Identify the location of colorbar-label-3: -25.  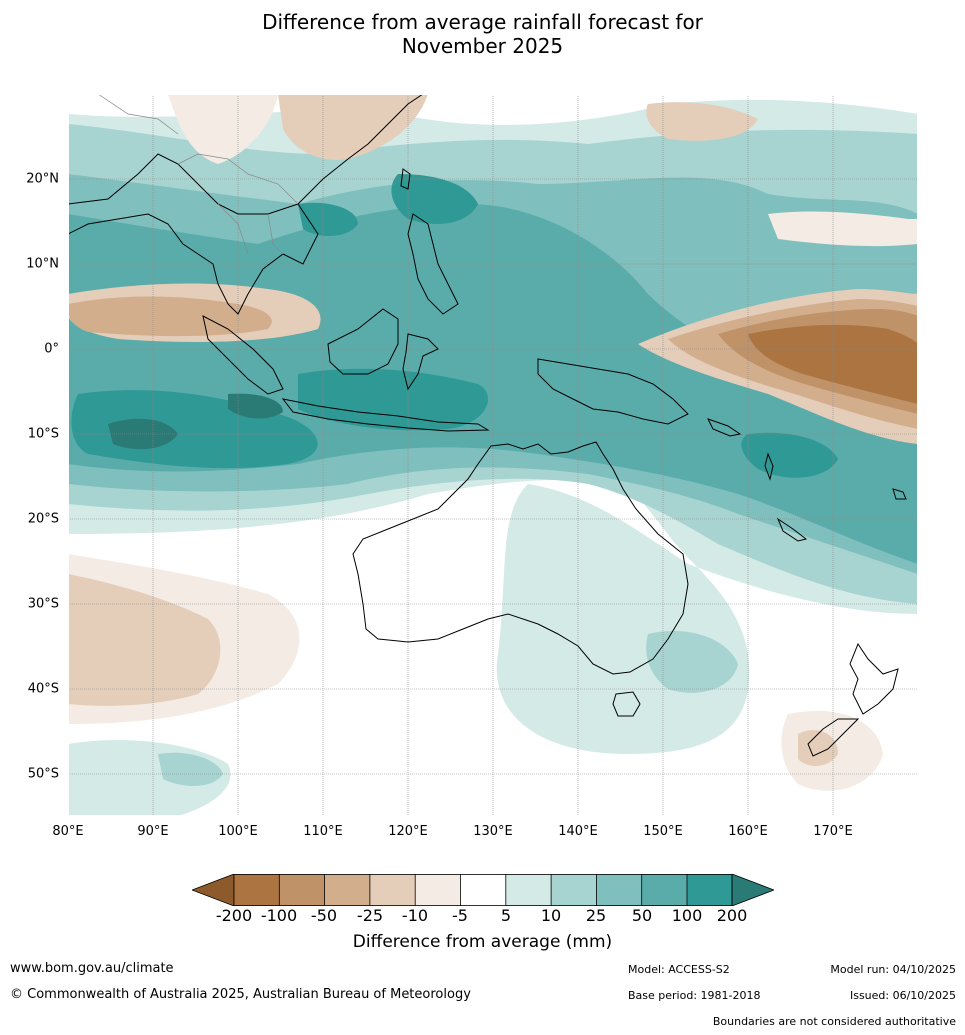
(370, 915).